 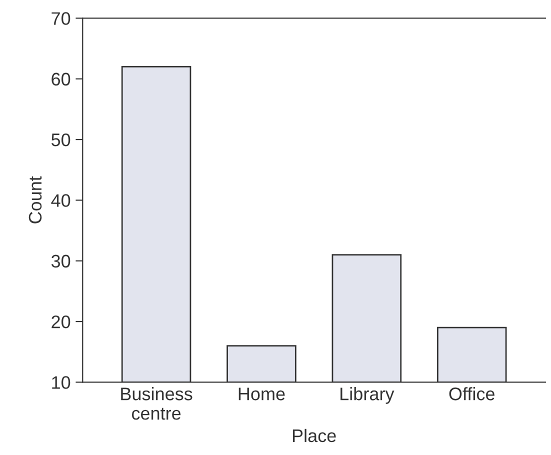 I want to click on y-tick-label: 40, so click(x=60, y=200).